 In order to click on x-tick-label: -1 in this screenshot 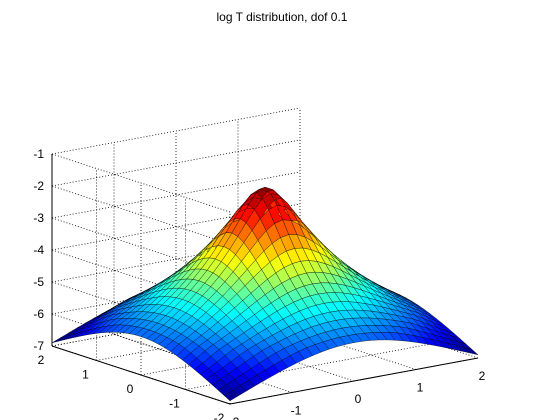, I will do `click(296, 411)`.